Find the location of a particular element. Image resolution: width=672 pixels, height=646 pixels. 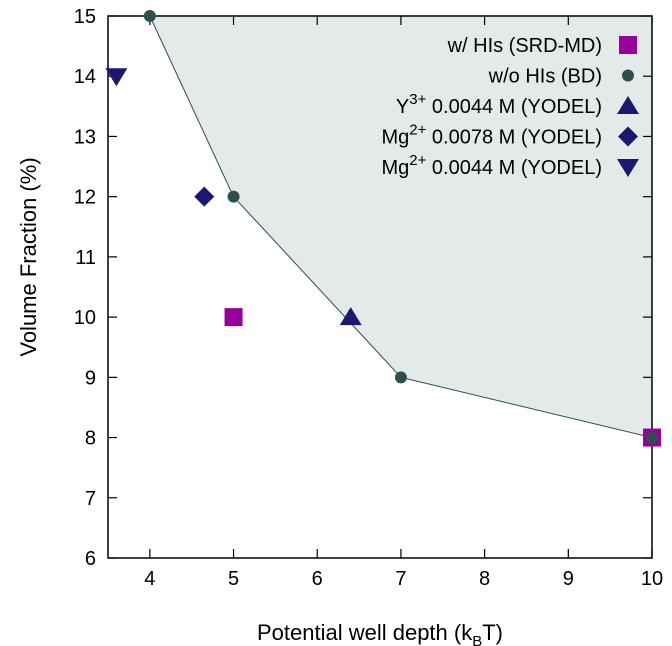

x-tick-label-5: 9 is located at coordinates (568, 579).